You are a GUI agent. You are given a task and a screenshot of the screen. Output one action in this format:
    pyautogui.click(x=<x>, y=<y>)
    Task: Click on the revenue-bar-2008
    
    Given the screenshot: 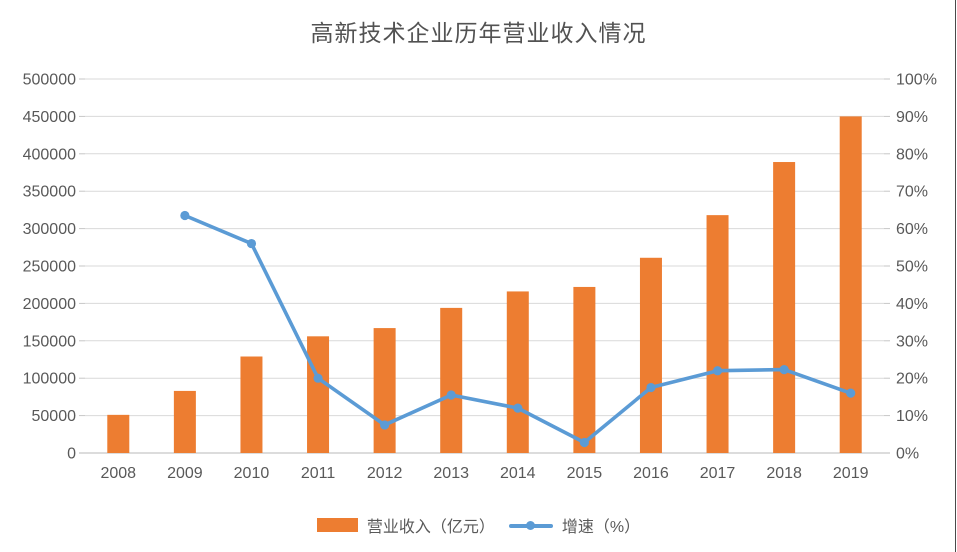 What is the action you would take?
    pyautogui.click(x=118, y=433)
    